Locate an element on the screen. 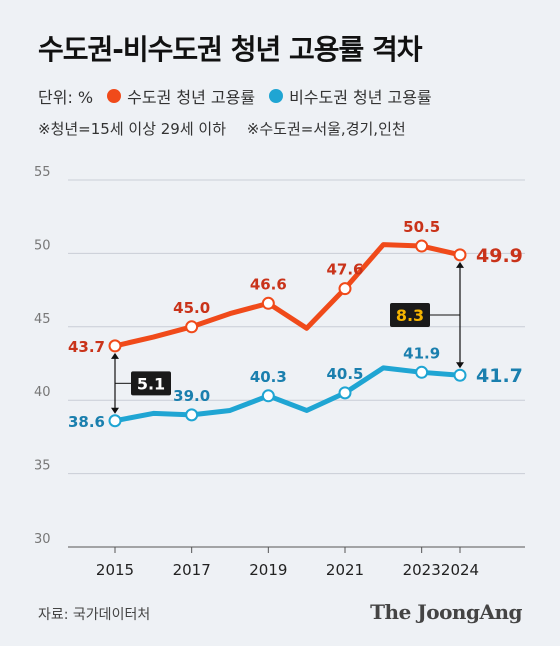 The height and width of the screenshot is (646, 560). data-label-capital: 46.6 is located at coordinates (268, 284).